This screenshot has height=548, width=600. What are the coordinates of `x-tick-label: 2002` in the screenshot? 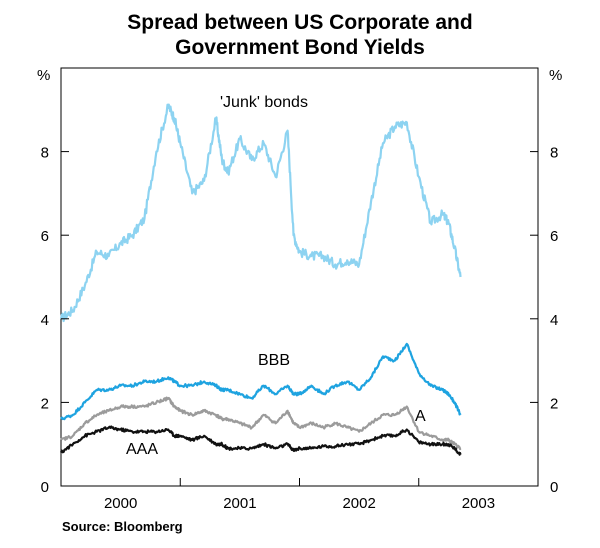 It's located at (358, 503).